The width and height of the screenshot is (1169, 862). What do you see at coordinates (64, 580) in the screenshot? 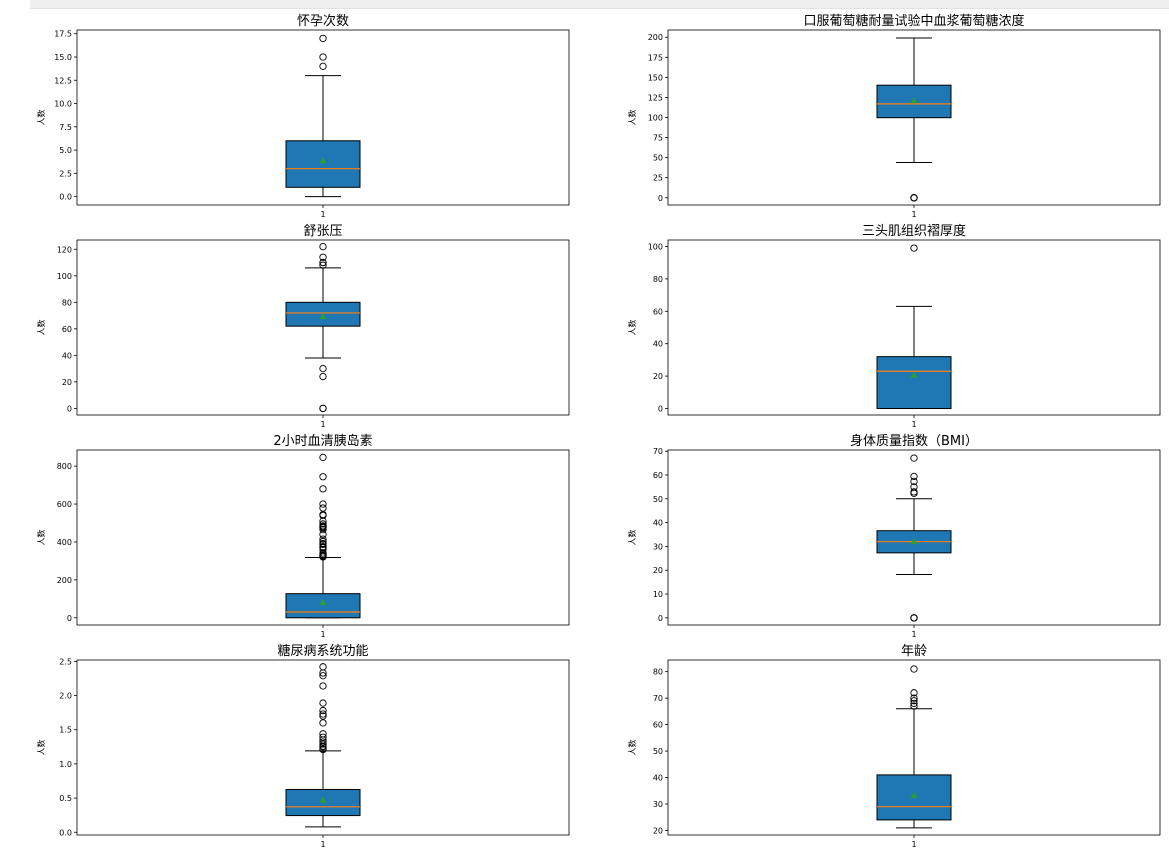
I see `panel-4-ytick-label: 200` at bounding box center [64, 580].